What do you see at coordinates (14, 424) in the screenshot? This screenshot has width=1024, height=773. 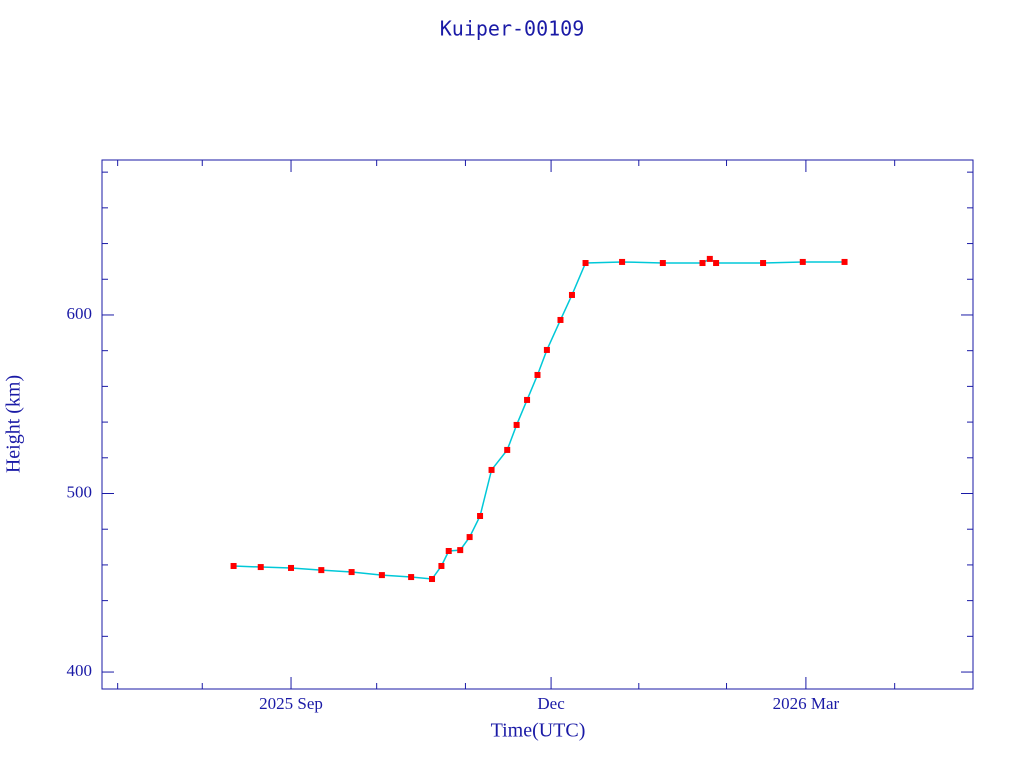 I see `y-axis-label: Height (km)` at bounding box center [14, 424].